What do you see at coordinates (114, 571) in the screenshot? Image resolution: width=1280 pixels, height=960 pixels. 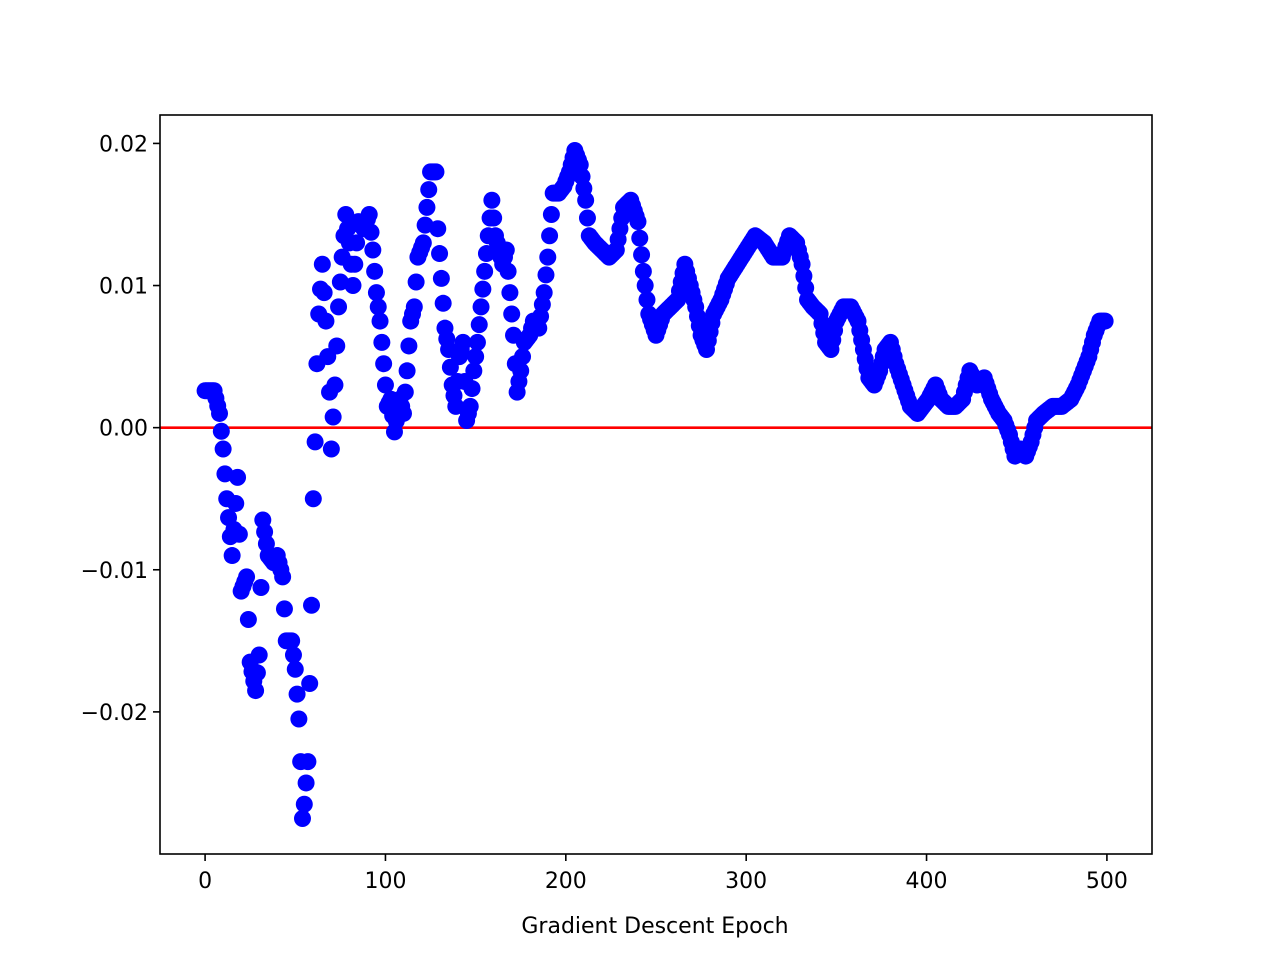 I see `y-tick-label: −0.01` at bounding box center [114, 571].